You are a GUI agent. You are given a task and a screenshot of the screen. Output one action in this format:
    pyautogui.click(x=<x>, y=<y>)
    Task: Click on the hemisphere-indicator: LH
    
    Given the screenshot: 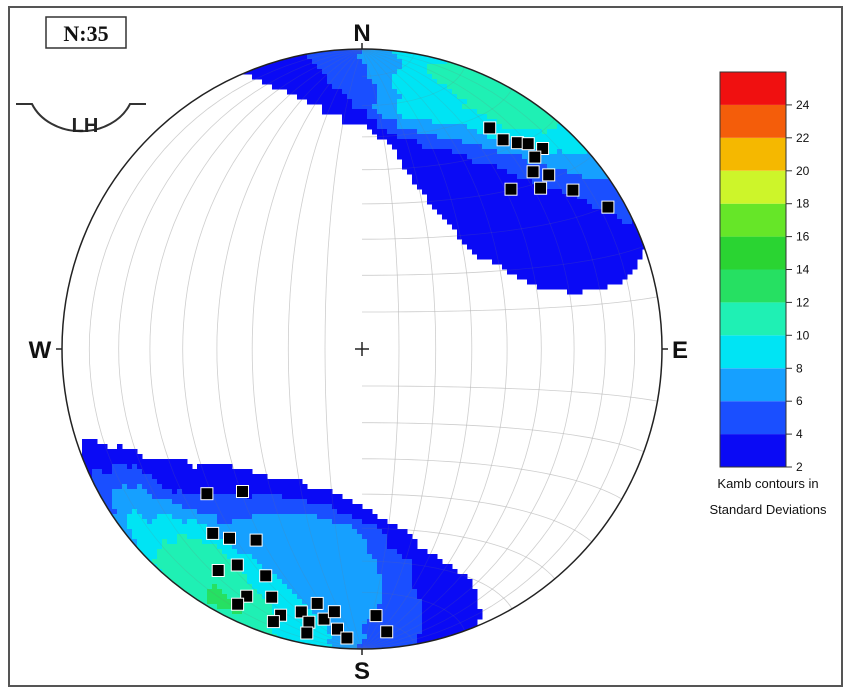 What is the action you would take?
    pyautogui.click(x=81, y=120)
    